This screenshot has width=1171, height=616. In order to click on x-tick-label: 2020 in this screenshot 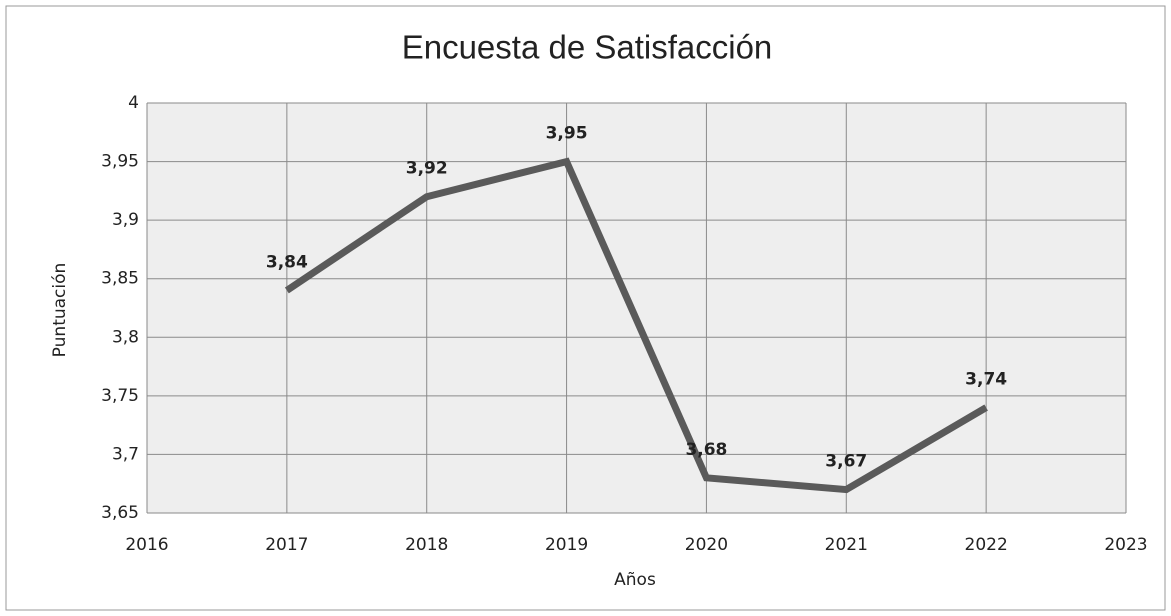, I will do `click(706, 545)`.